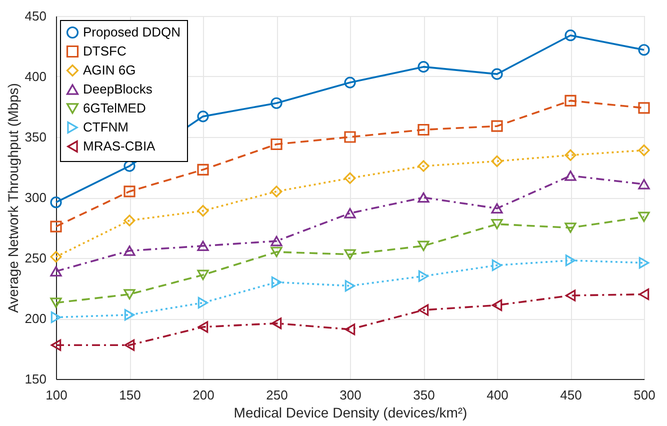 The height and width of the screenshot is (426, 667). I want to click on x-tick-label: 350, so click(424, 395).